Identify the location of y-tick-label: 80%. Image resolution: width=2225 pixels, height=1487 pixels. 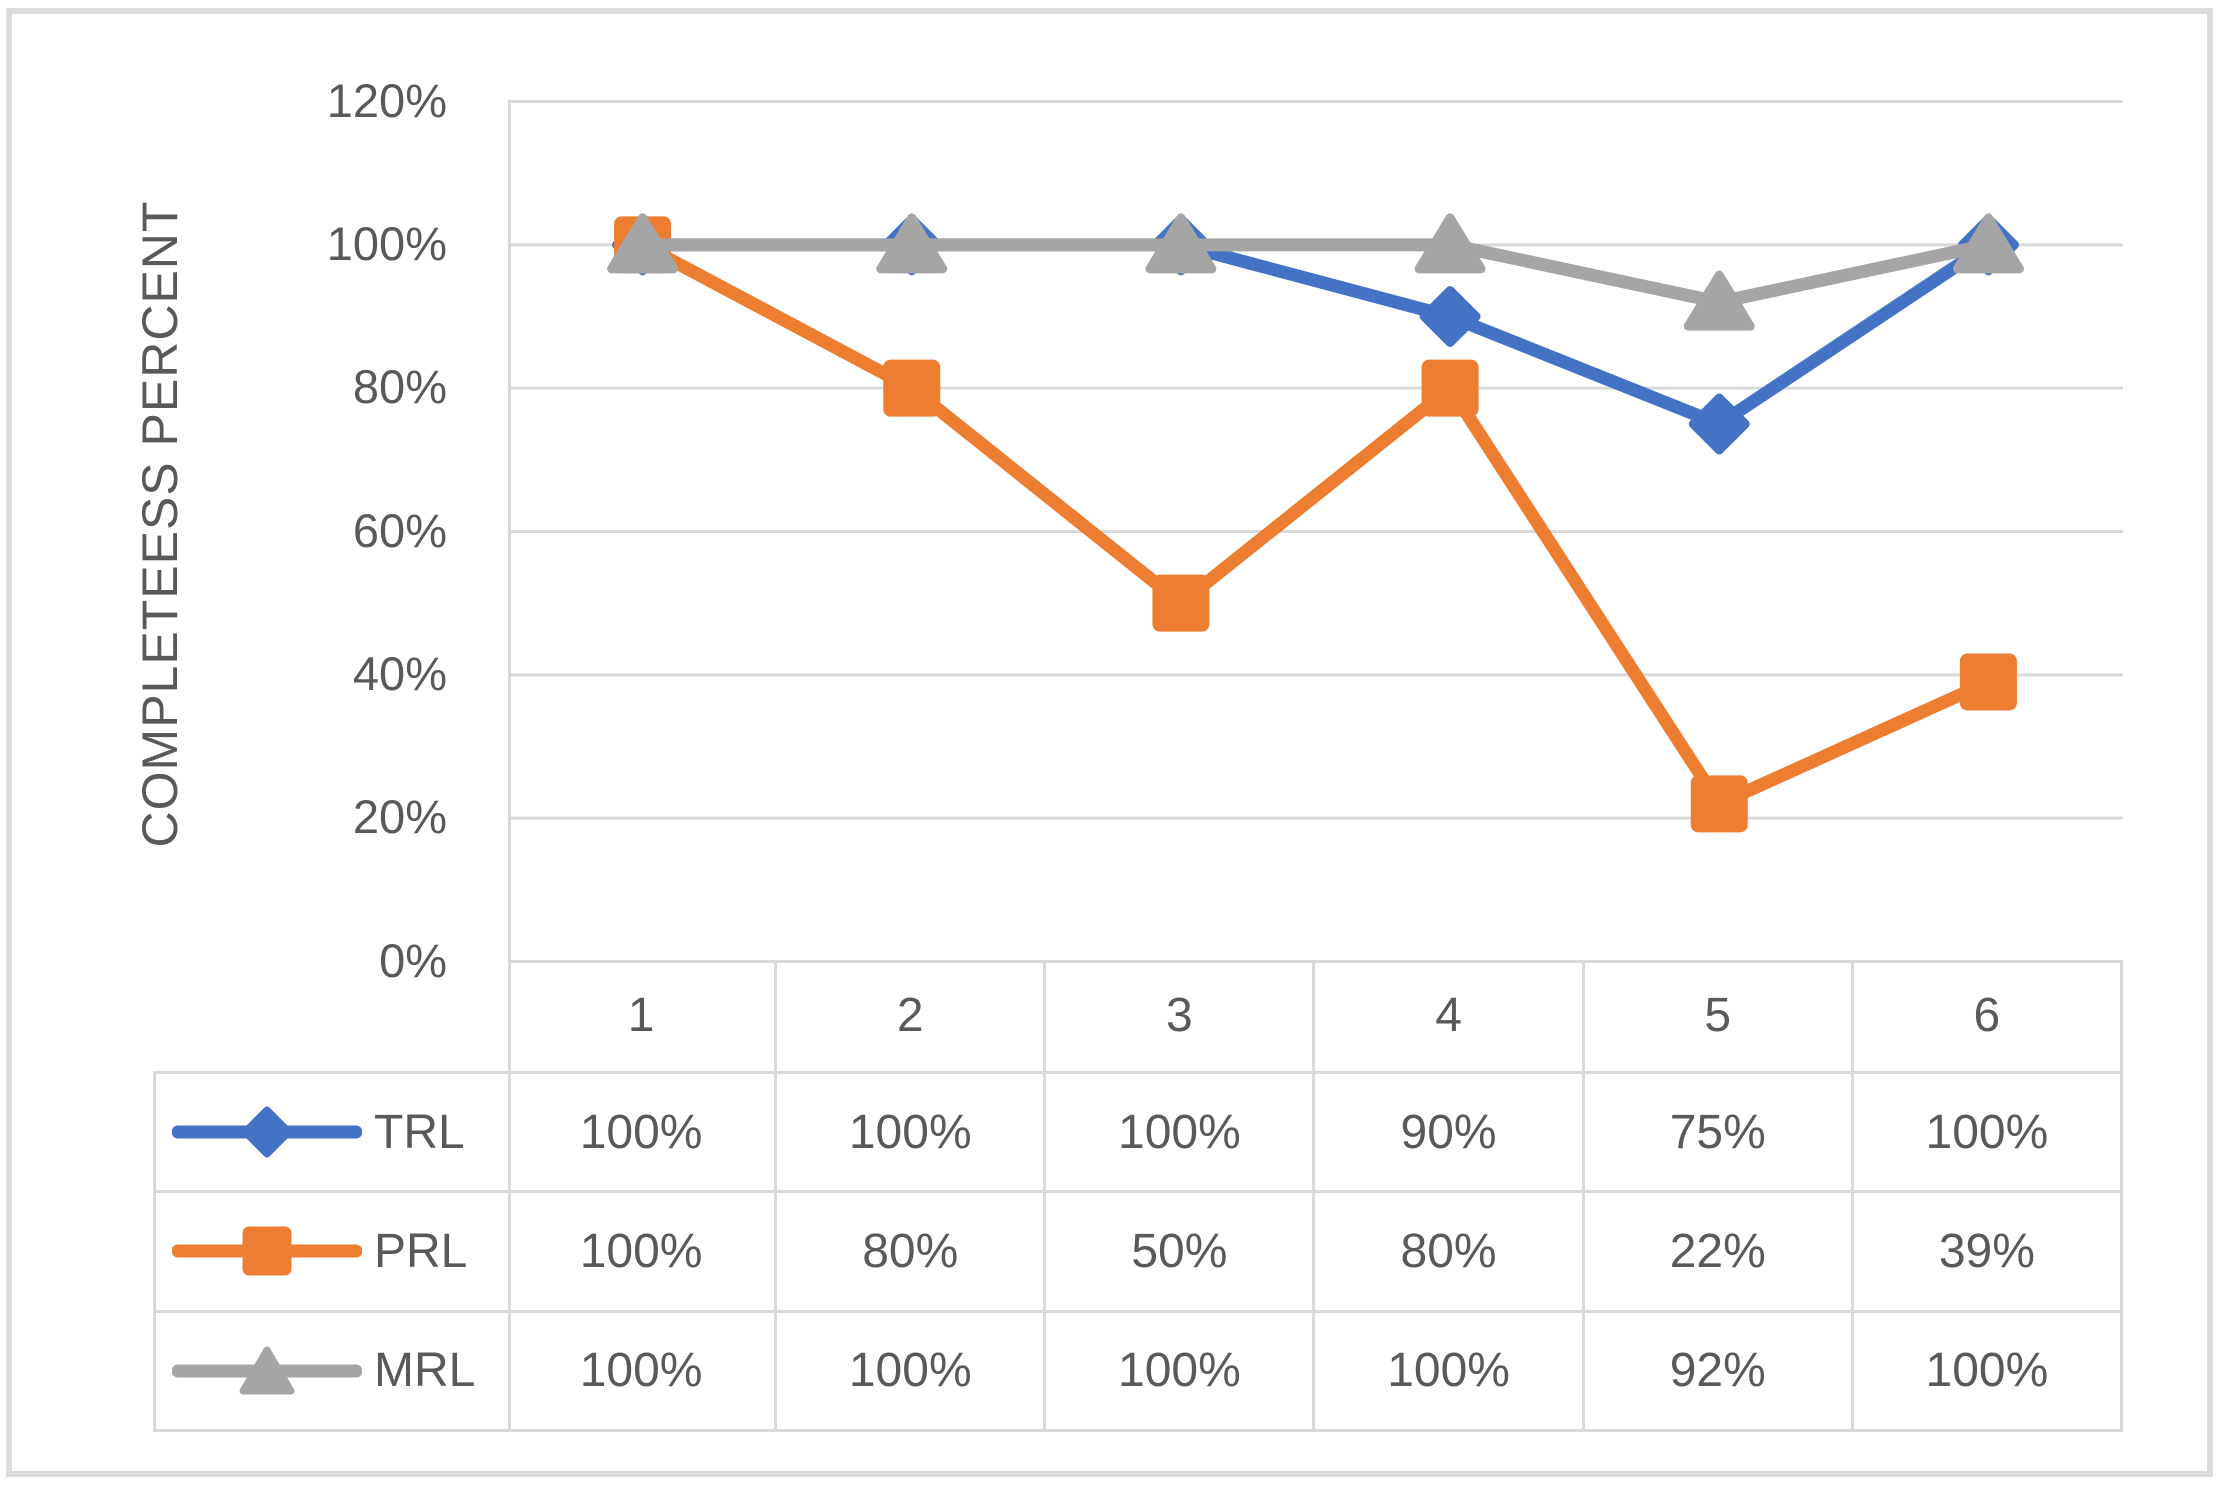
(399, 387).